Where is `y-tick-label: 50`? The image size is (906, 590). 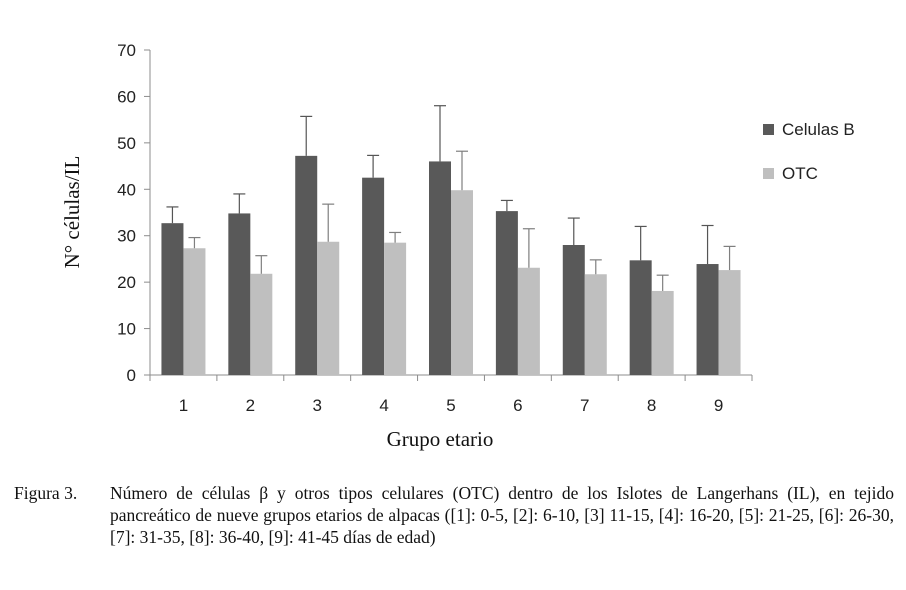 y-tick-label: 50 is located at coordinates (126, 143).